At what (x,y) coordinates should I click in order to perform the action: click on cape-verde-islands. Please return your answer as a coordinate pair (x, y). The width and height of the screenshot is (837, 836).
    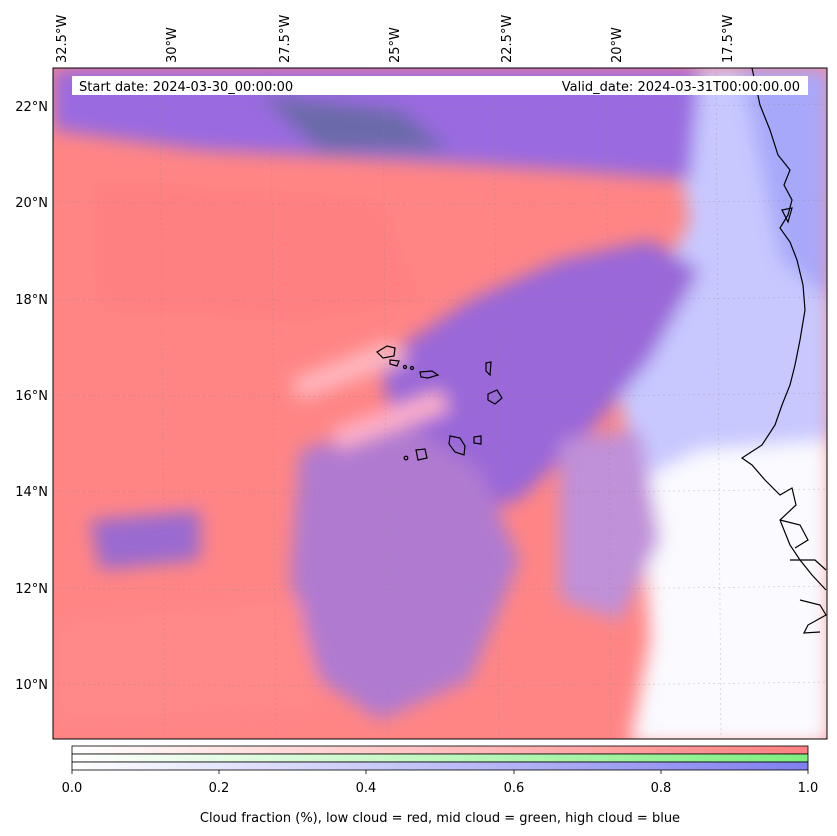
    Looking at the image, I should click on (439, 403).